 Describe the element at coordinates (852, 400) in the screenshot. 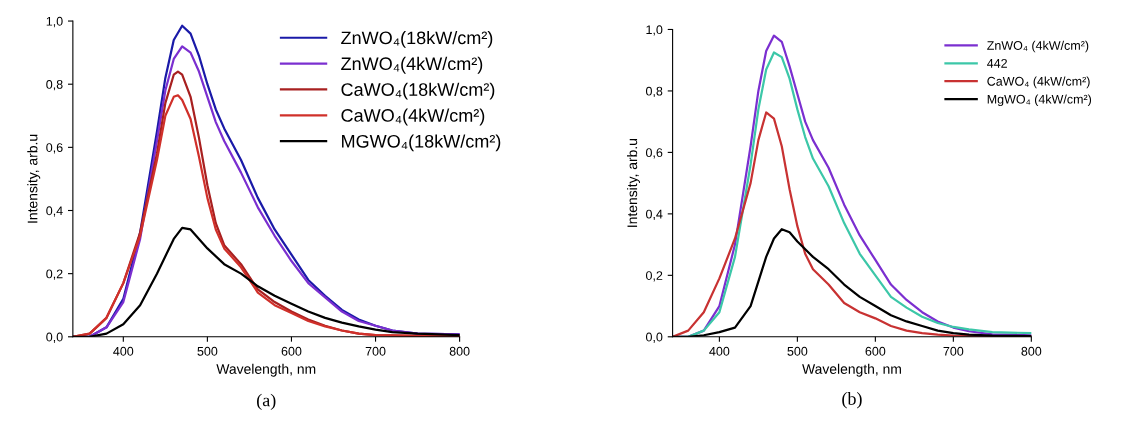

I see `text: (b)` at that location.